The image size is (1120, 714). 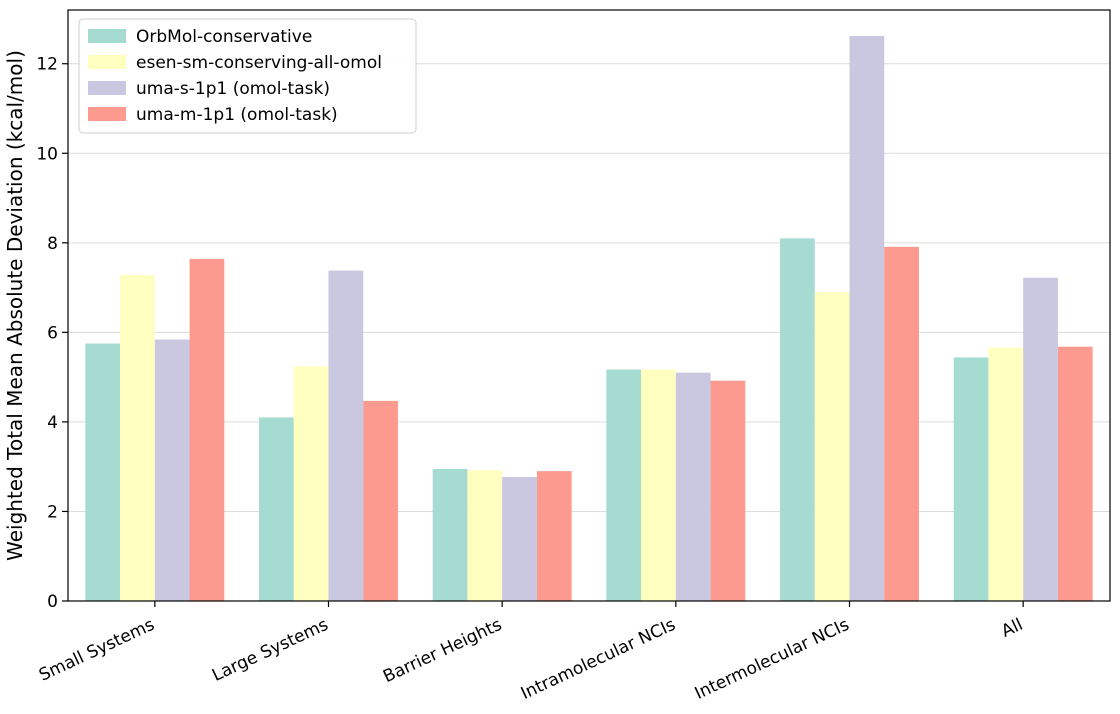 I want to click on y-tick-label: 12, so click(x=47, y=65).